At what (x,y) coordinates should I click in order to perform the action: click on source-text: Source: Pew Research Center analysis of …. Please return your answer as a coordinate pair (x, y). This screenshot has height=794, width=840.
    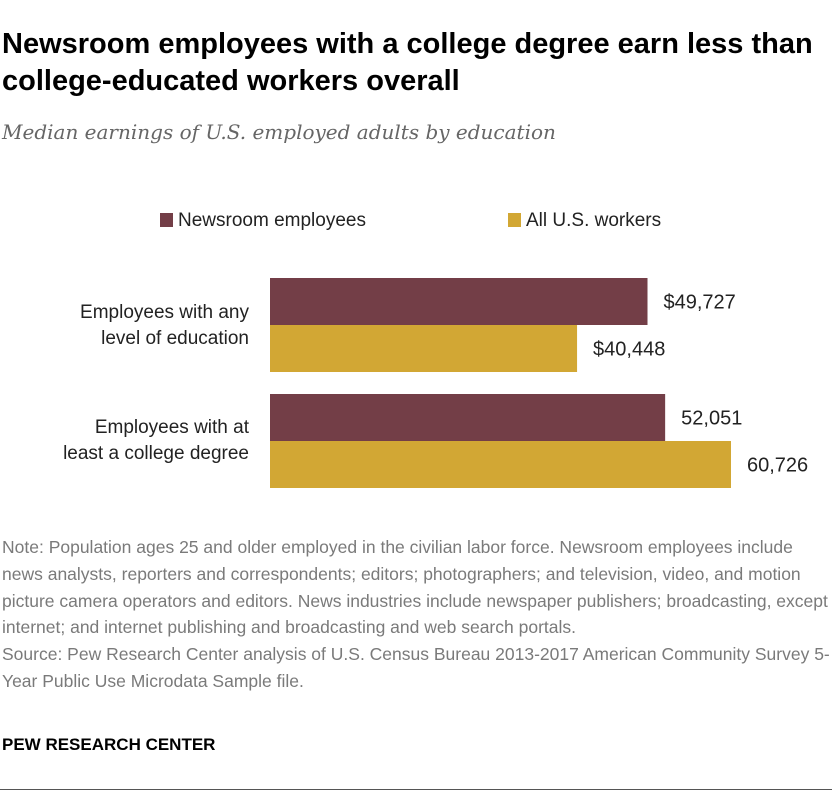
    Looking at the image, I should click on (416, 667).